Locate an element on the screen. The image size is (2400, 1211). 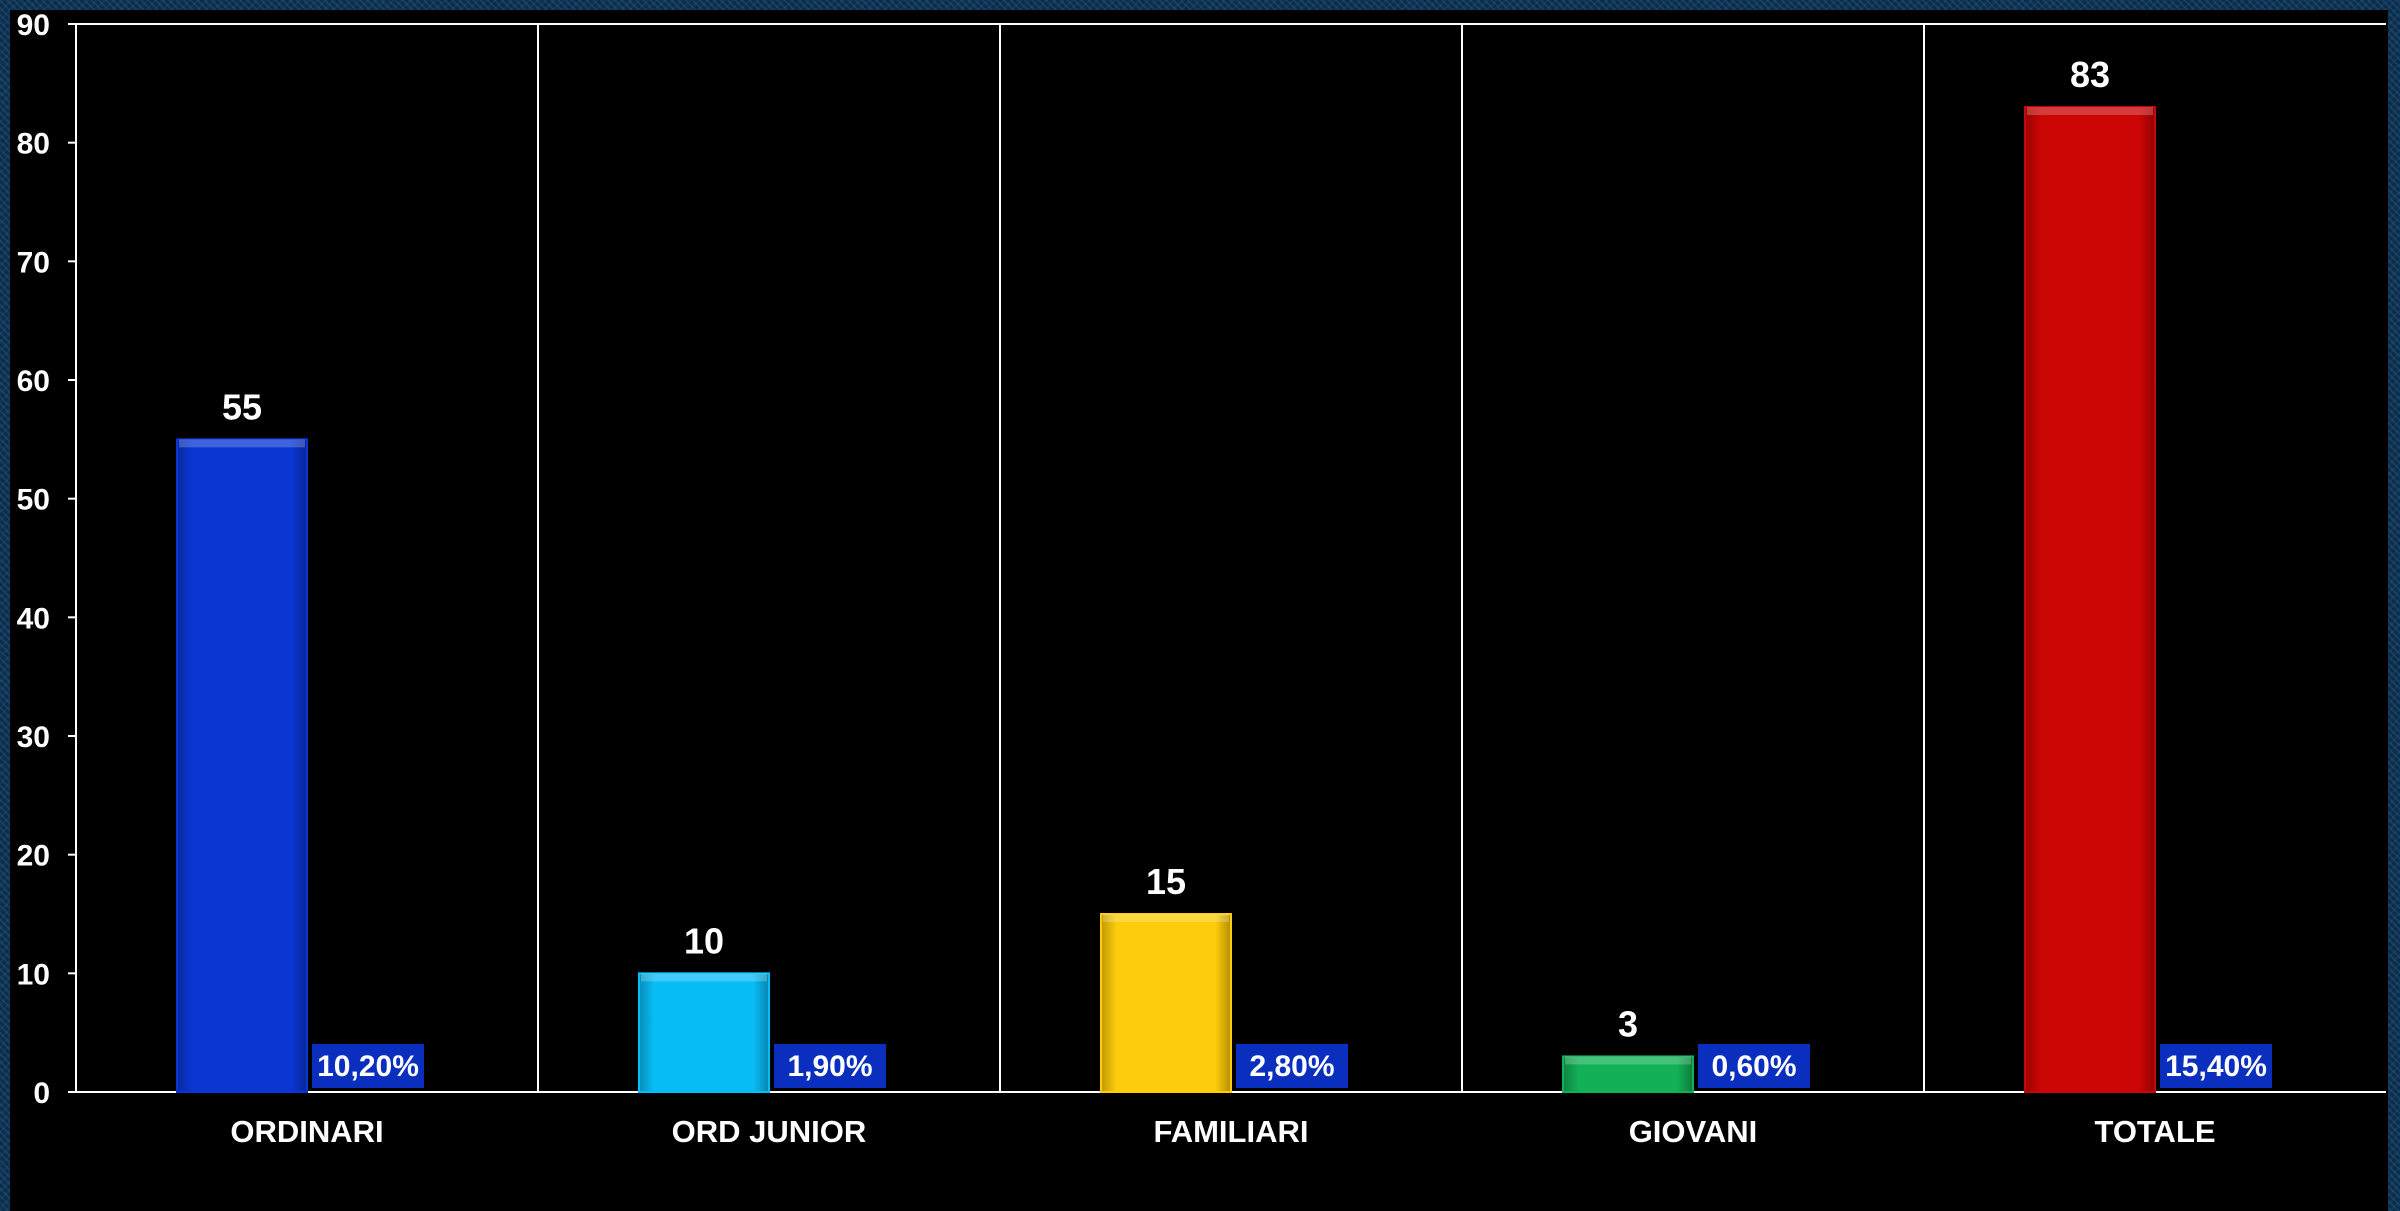
category-label: ORD JUNIOR is located at coordinates (769, 1131).